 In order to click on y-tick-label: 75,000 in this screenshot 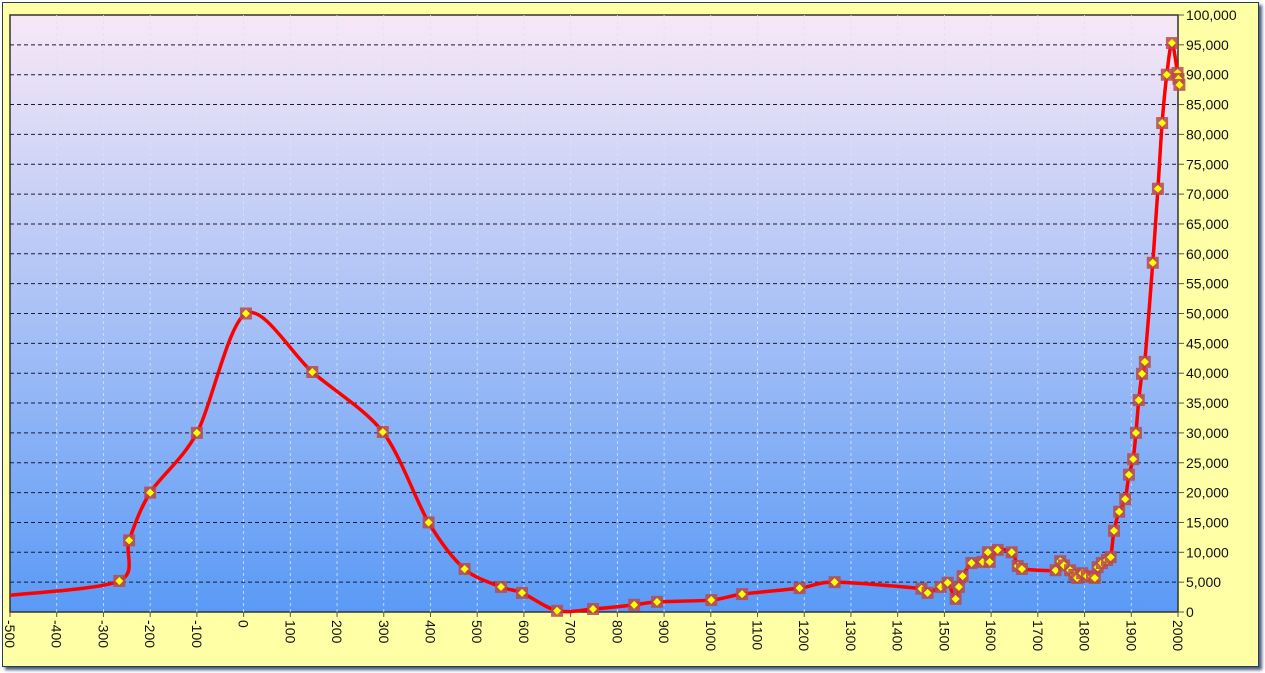, I will do `click(1207, 164)`.